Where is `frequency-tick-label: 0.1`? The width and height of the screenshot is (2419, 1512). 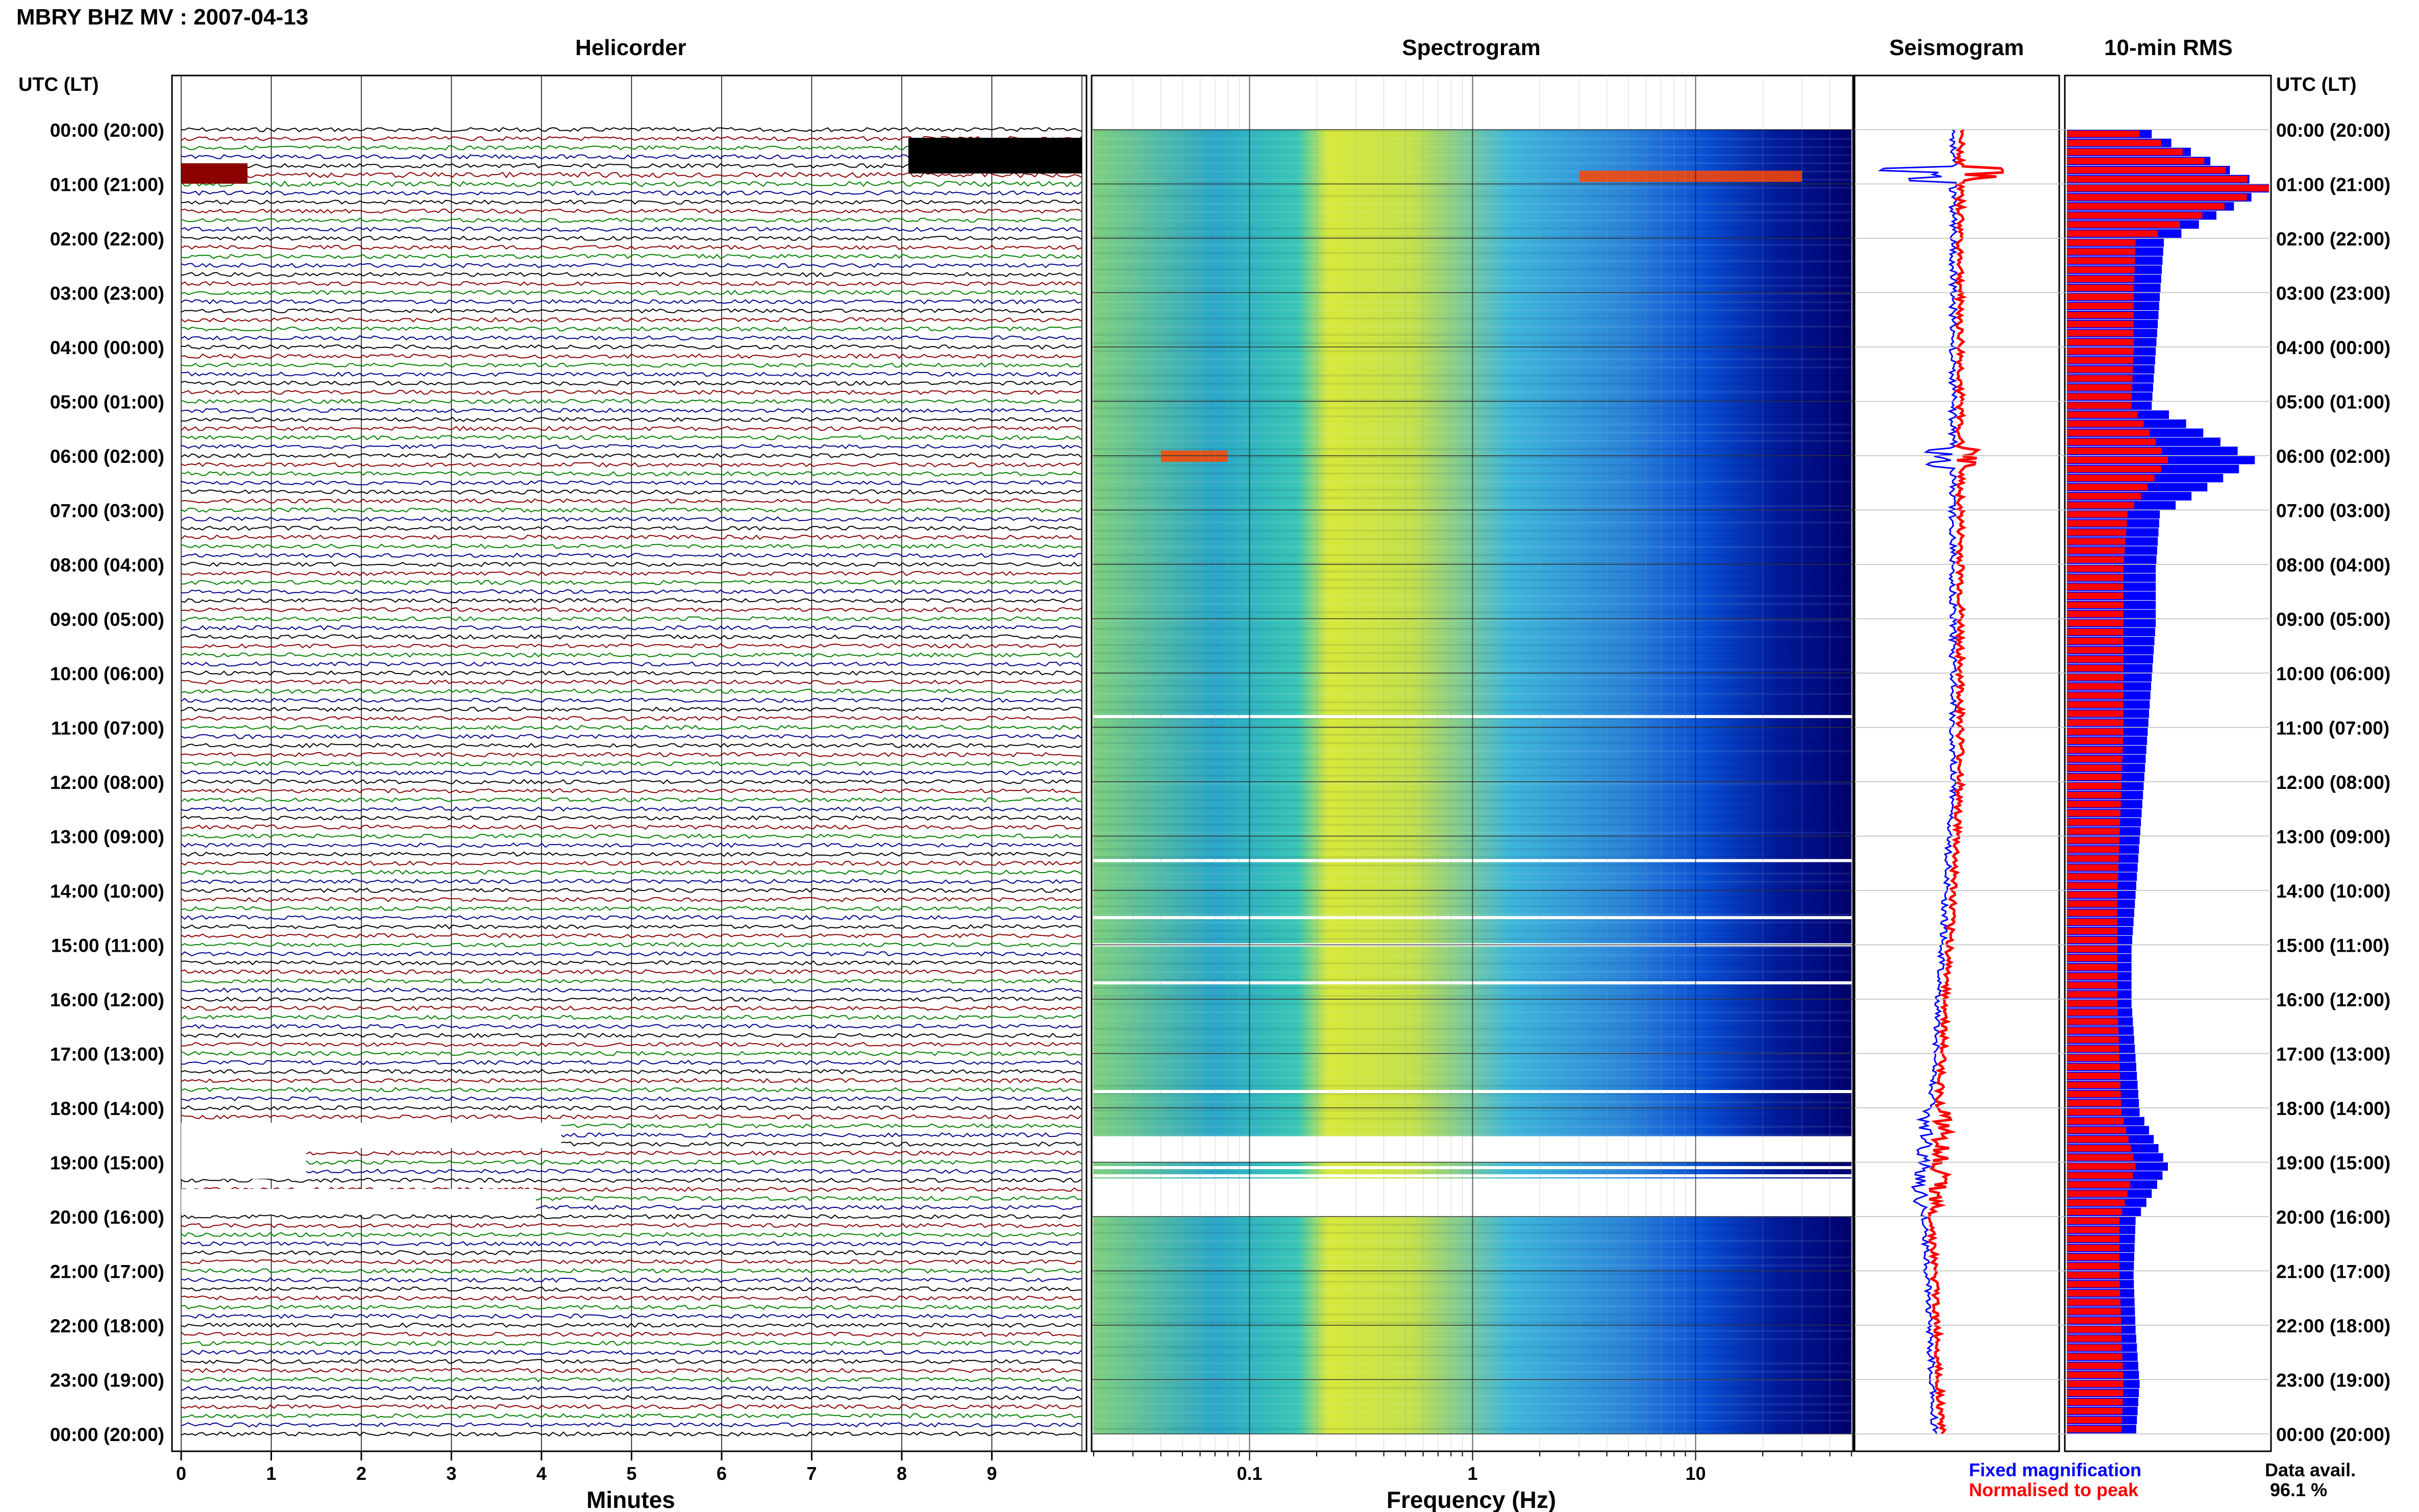
frequency-tick-label: 0.1 is located at coordinates (1249, 1473).